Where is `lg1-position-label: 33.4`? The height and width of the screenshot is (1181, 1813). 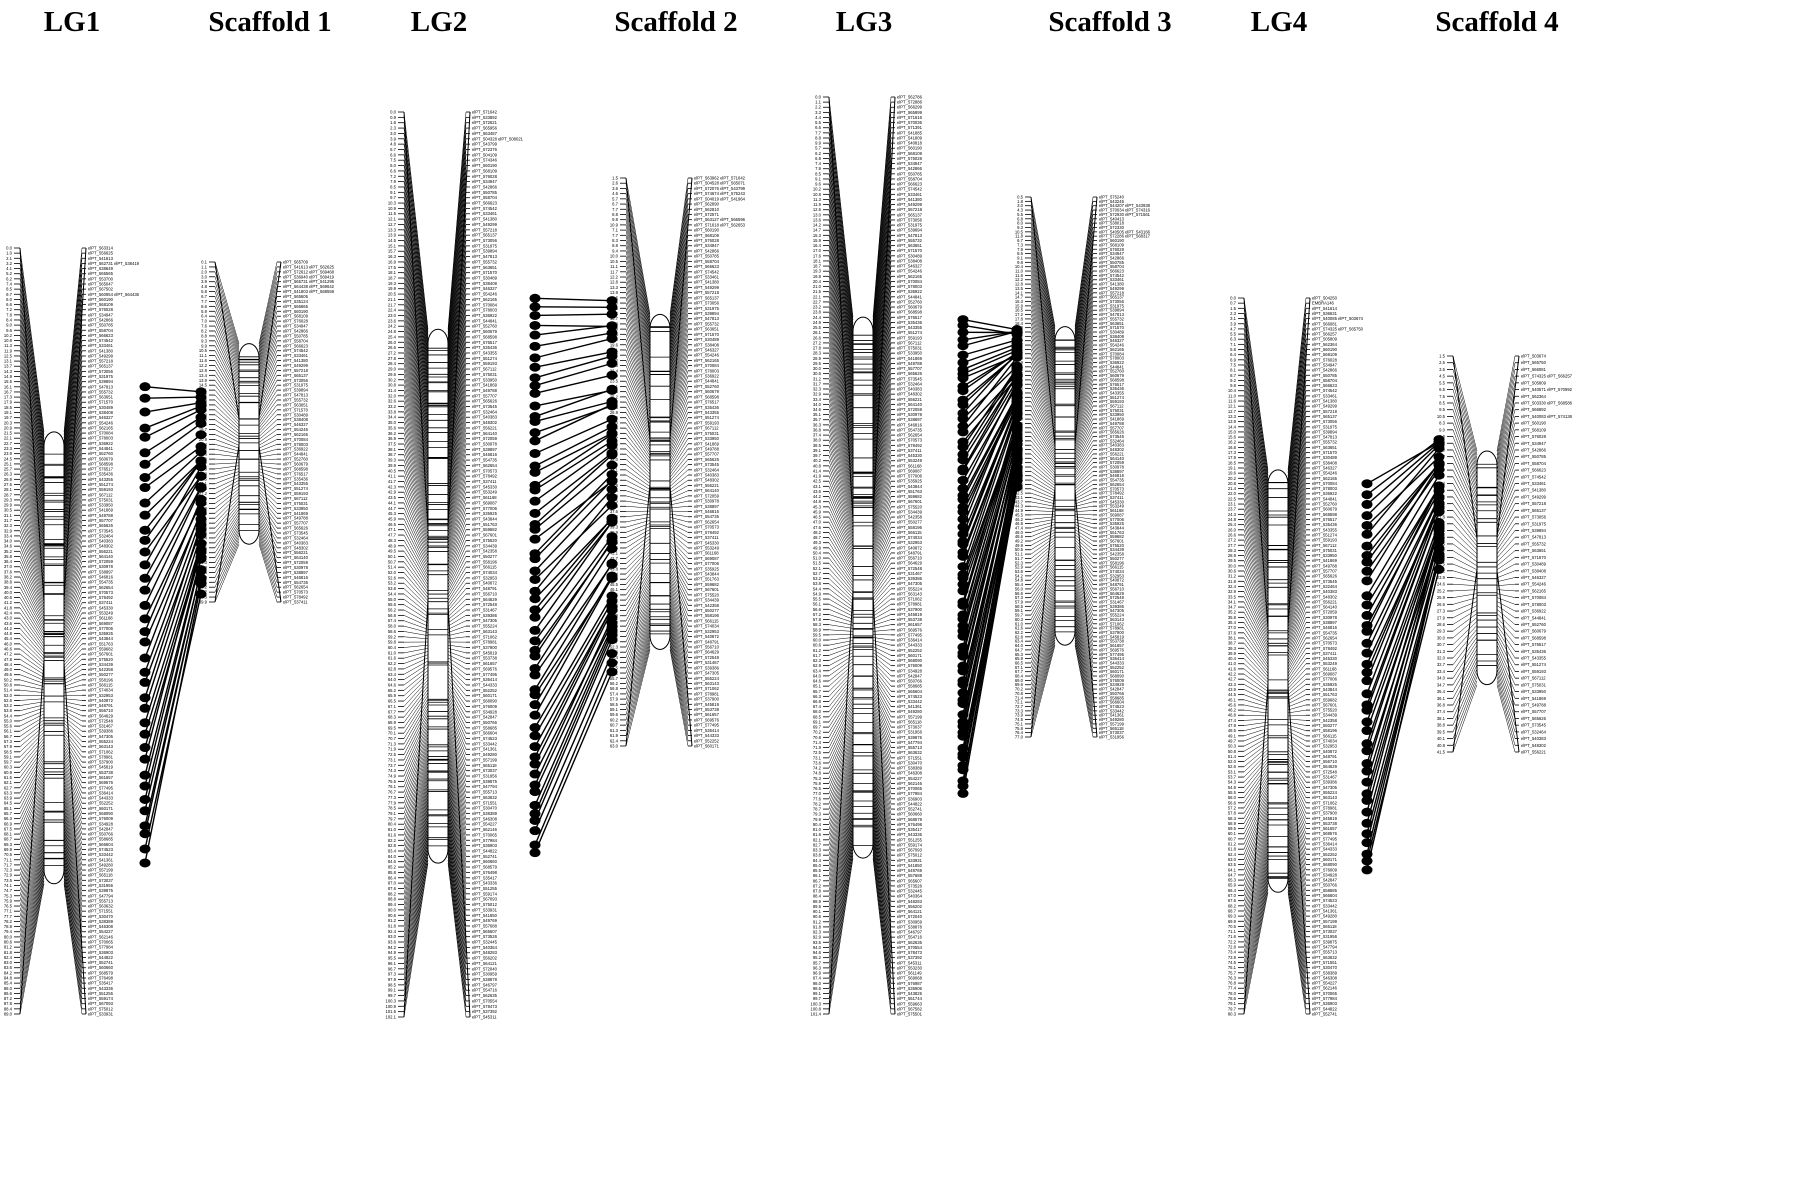
lg1-position-label: 33.4 is located at coordinates (8, 535).